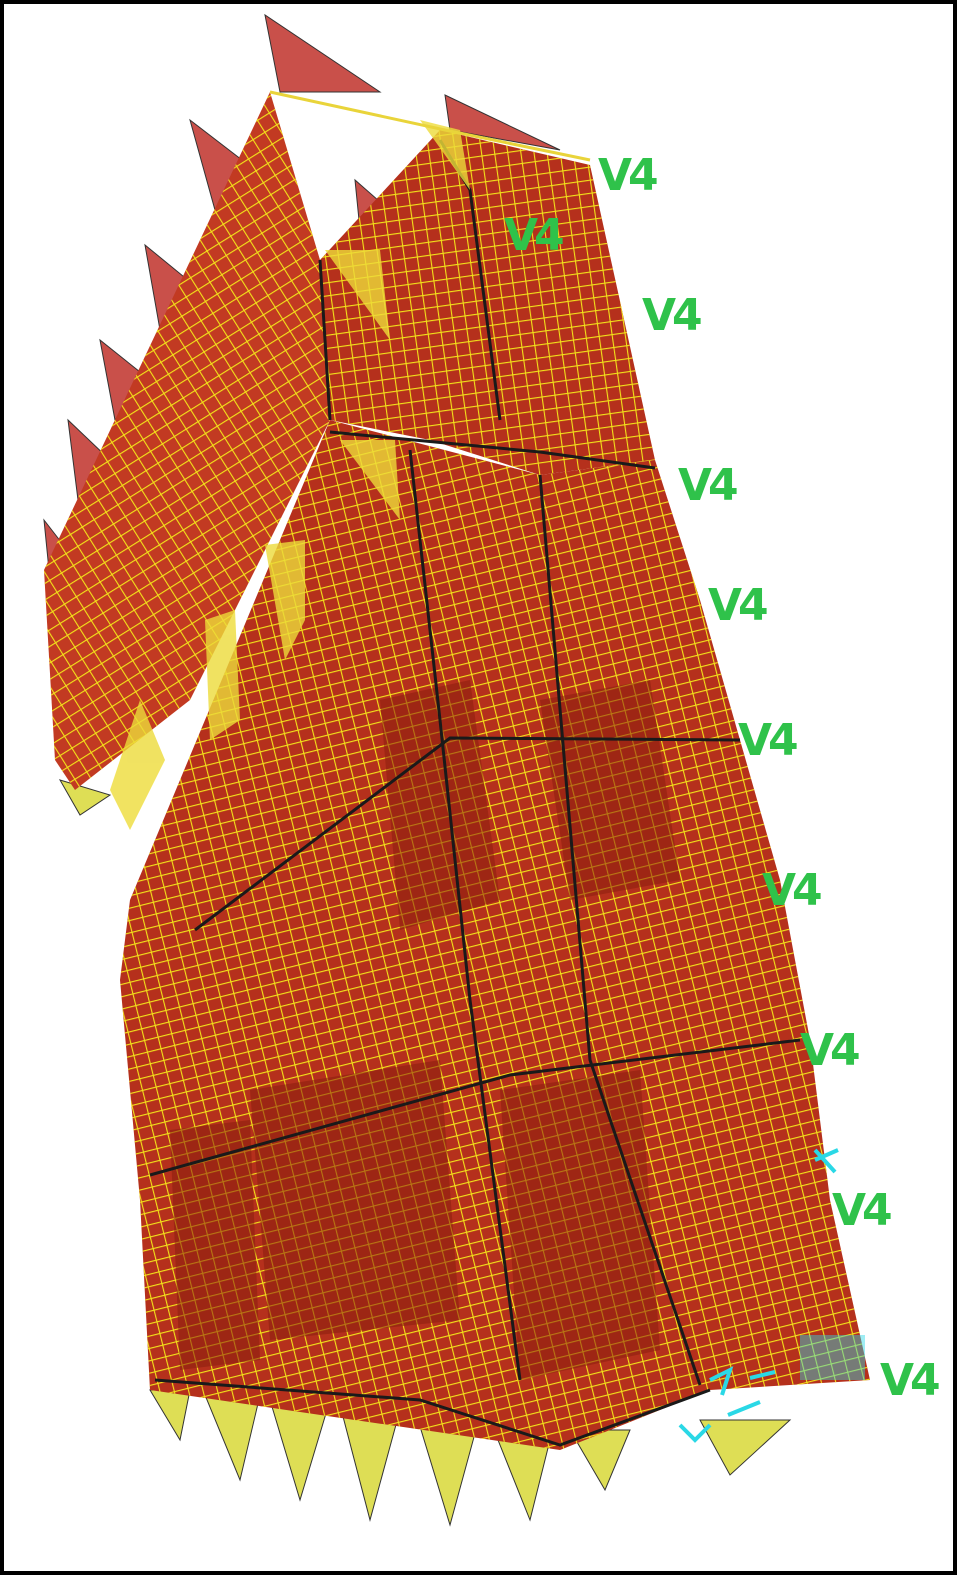  Describe the element at coordinates (771, 1295) in the screenshot. I see `support-symbols` at that location.